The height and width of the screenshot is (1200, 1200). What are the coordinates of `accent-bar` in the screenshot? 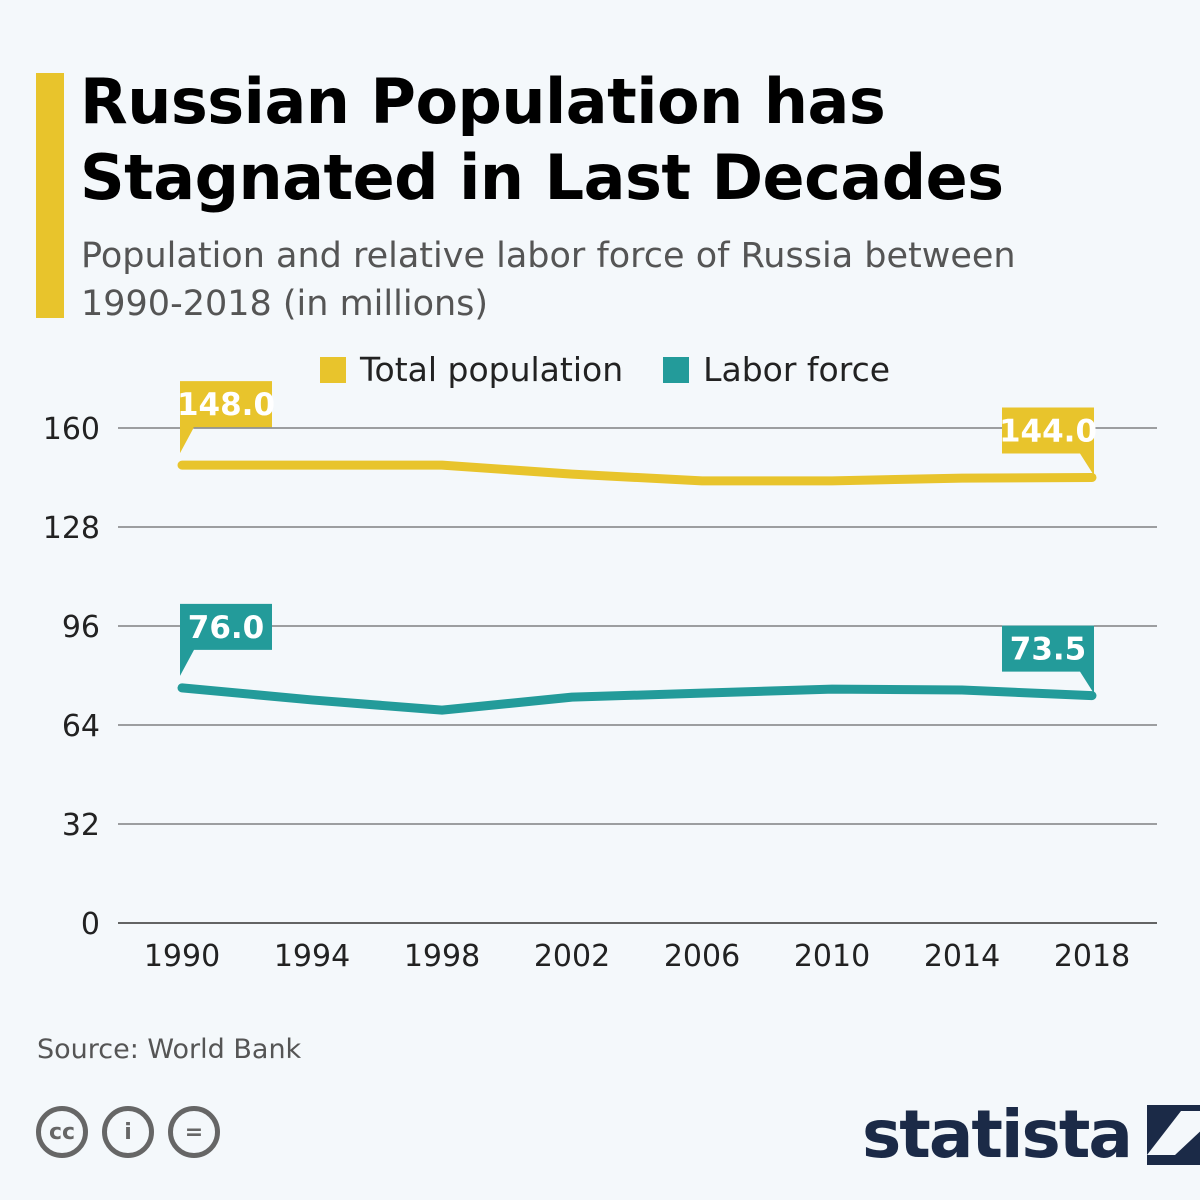 It's located at (50, 195).